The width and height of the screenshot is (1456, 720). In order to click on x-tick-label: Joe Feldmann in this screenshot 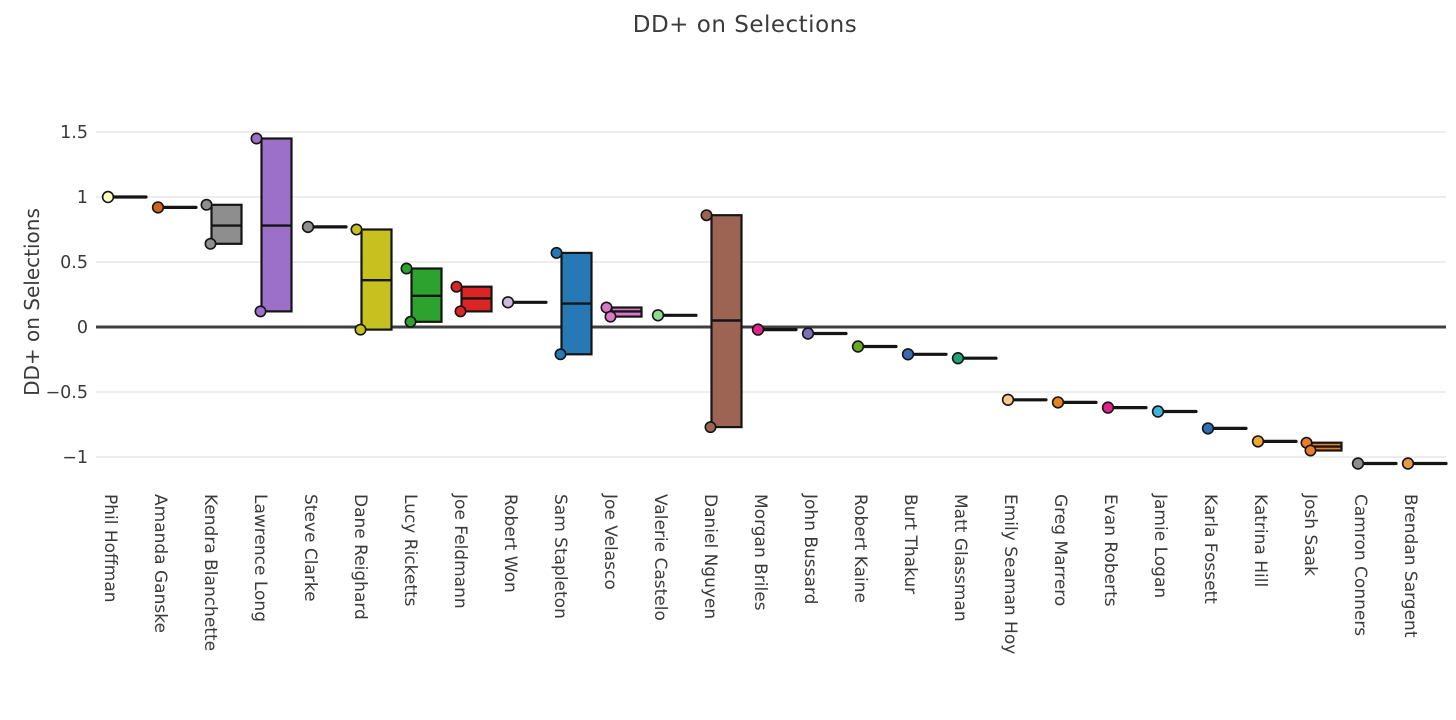, I will do `click(460, 551)`.